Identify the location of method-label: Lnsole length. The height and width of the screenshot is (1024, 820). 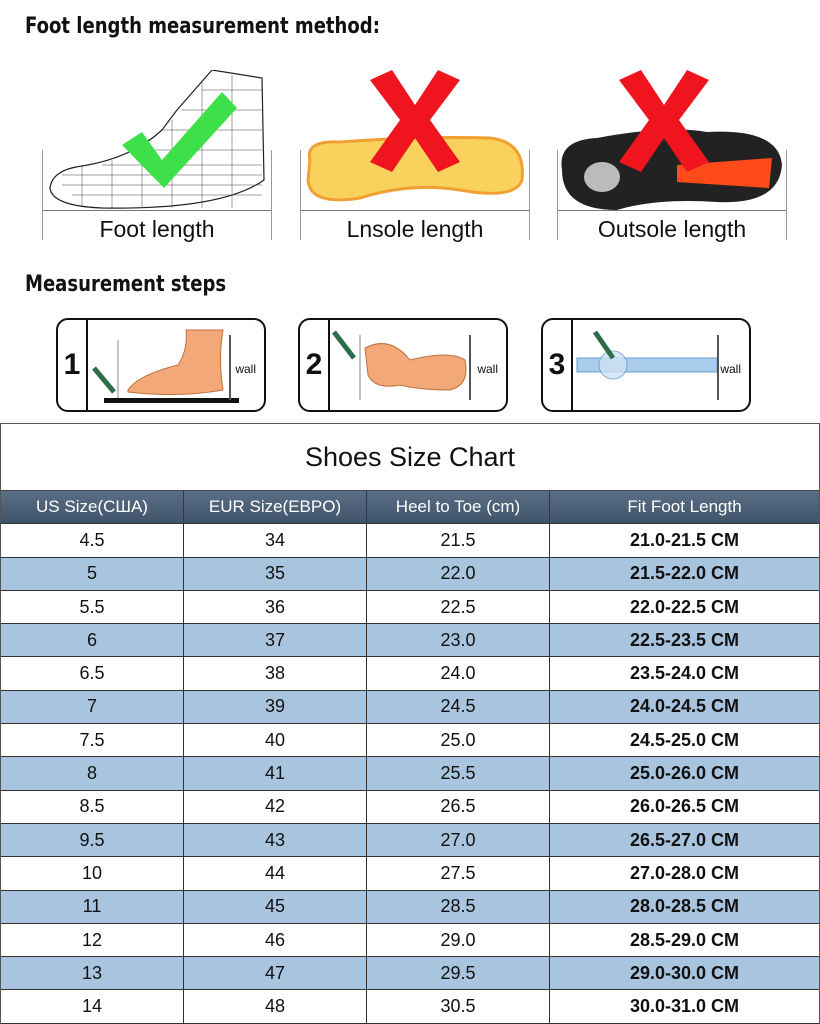
(415, 229).